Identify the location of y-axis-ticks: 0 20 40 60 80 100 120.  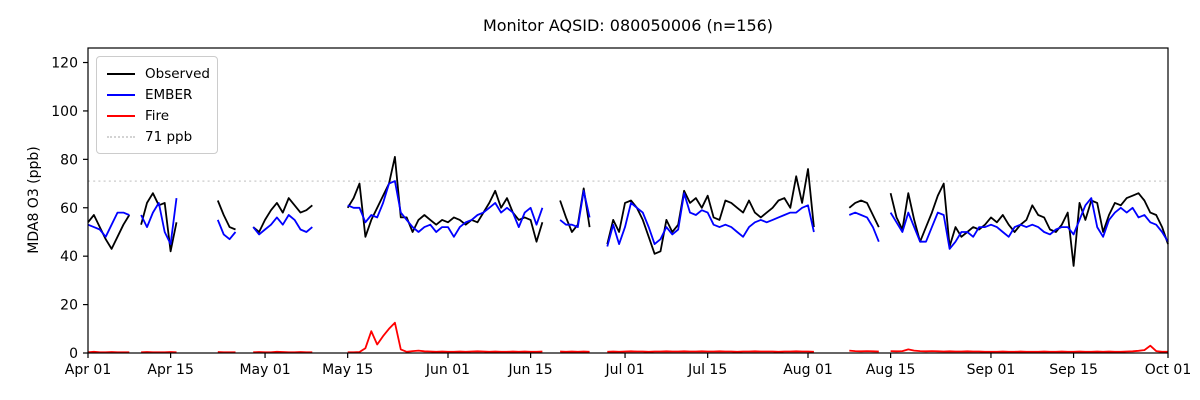
(69, 209).